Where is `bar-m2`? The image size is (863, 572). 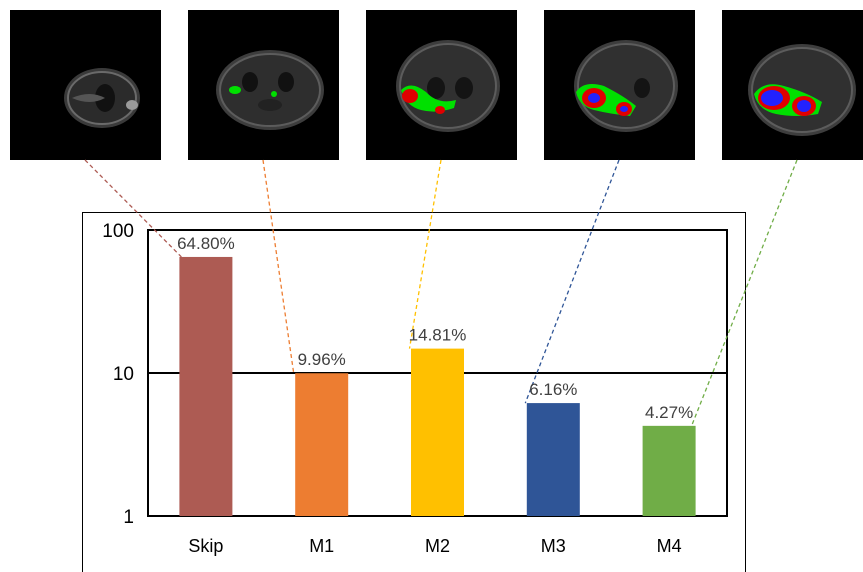
bar-m2 is located at coordinates (437, 432).